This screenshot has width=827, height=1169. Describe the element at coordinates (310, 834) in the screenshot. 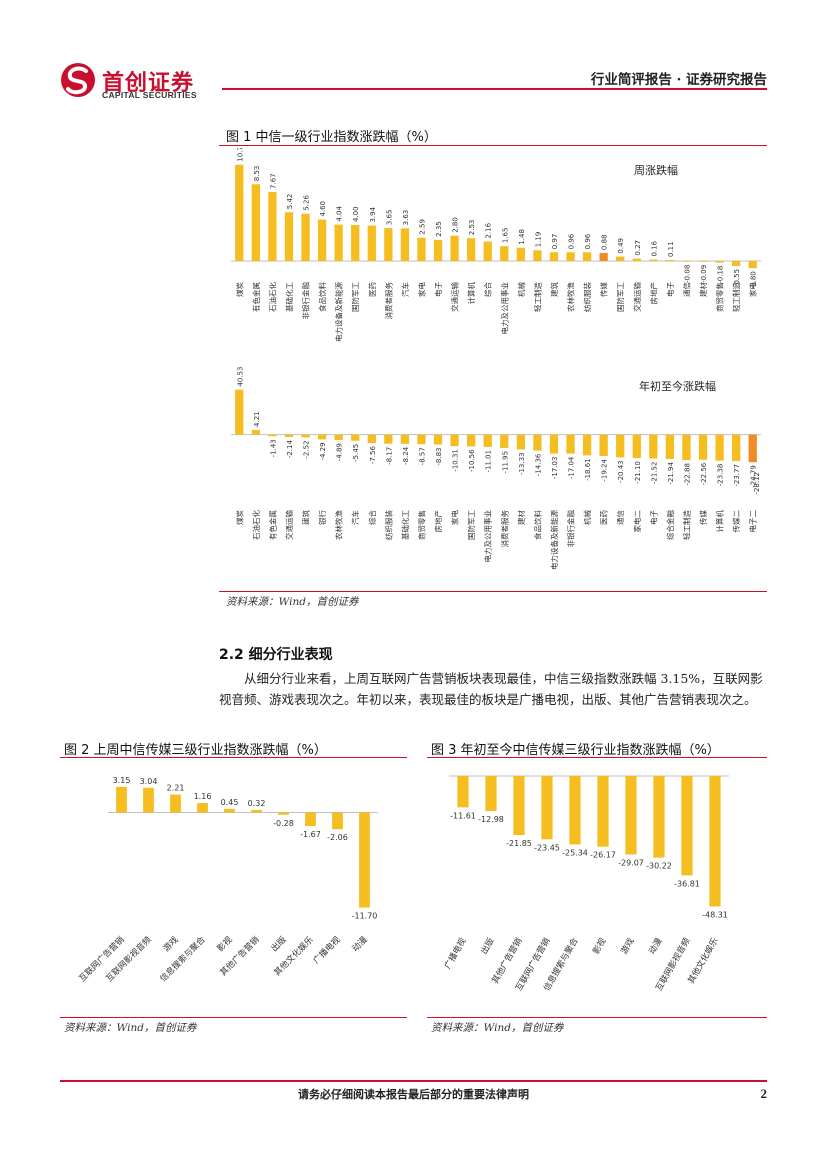

I see `fig2-value-7: -1.67` at that location.